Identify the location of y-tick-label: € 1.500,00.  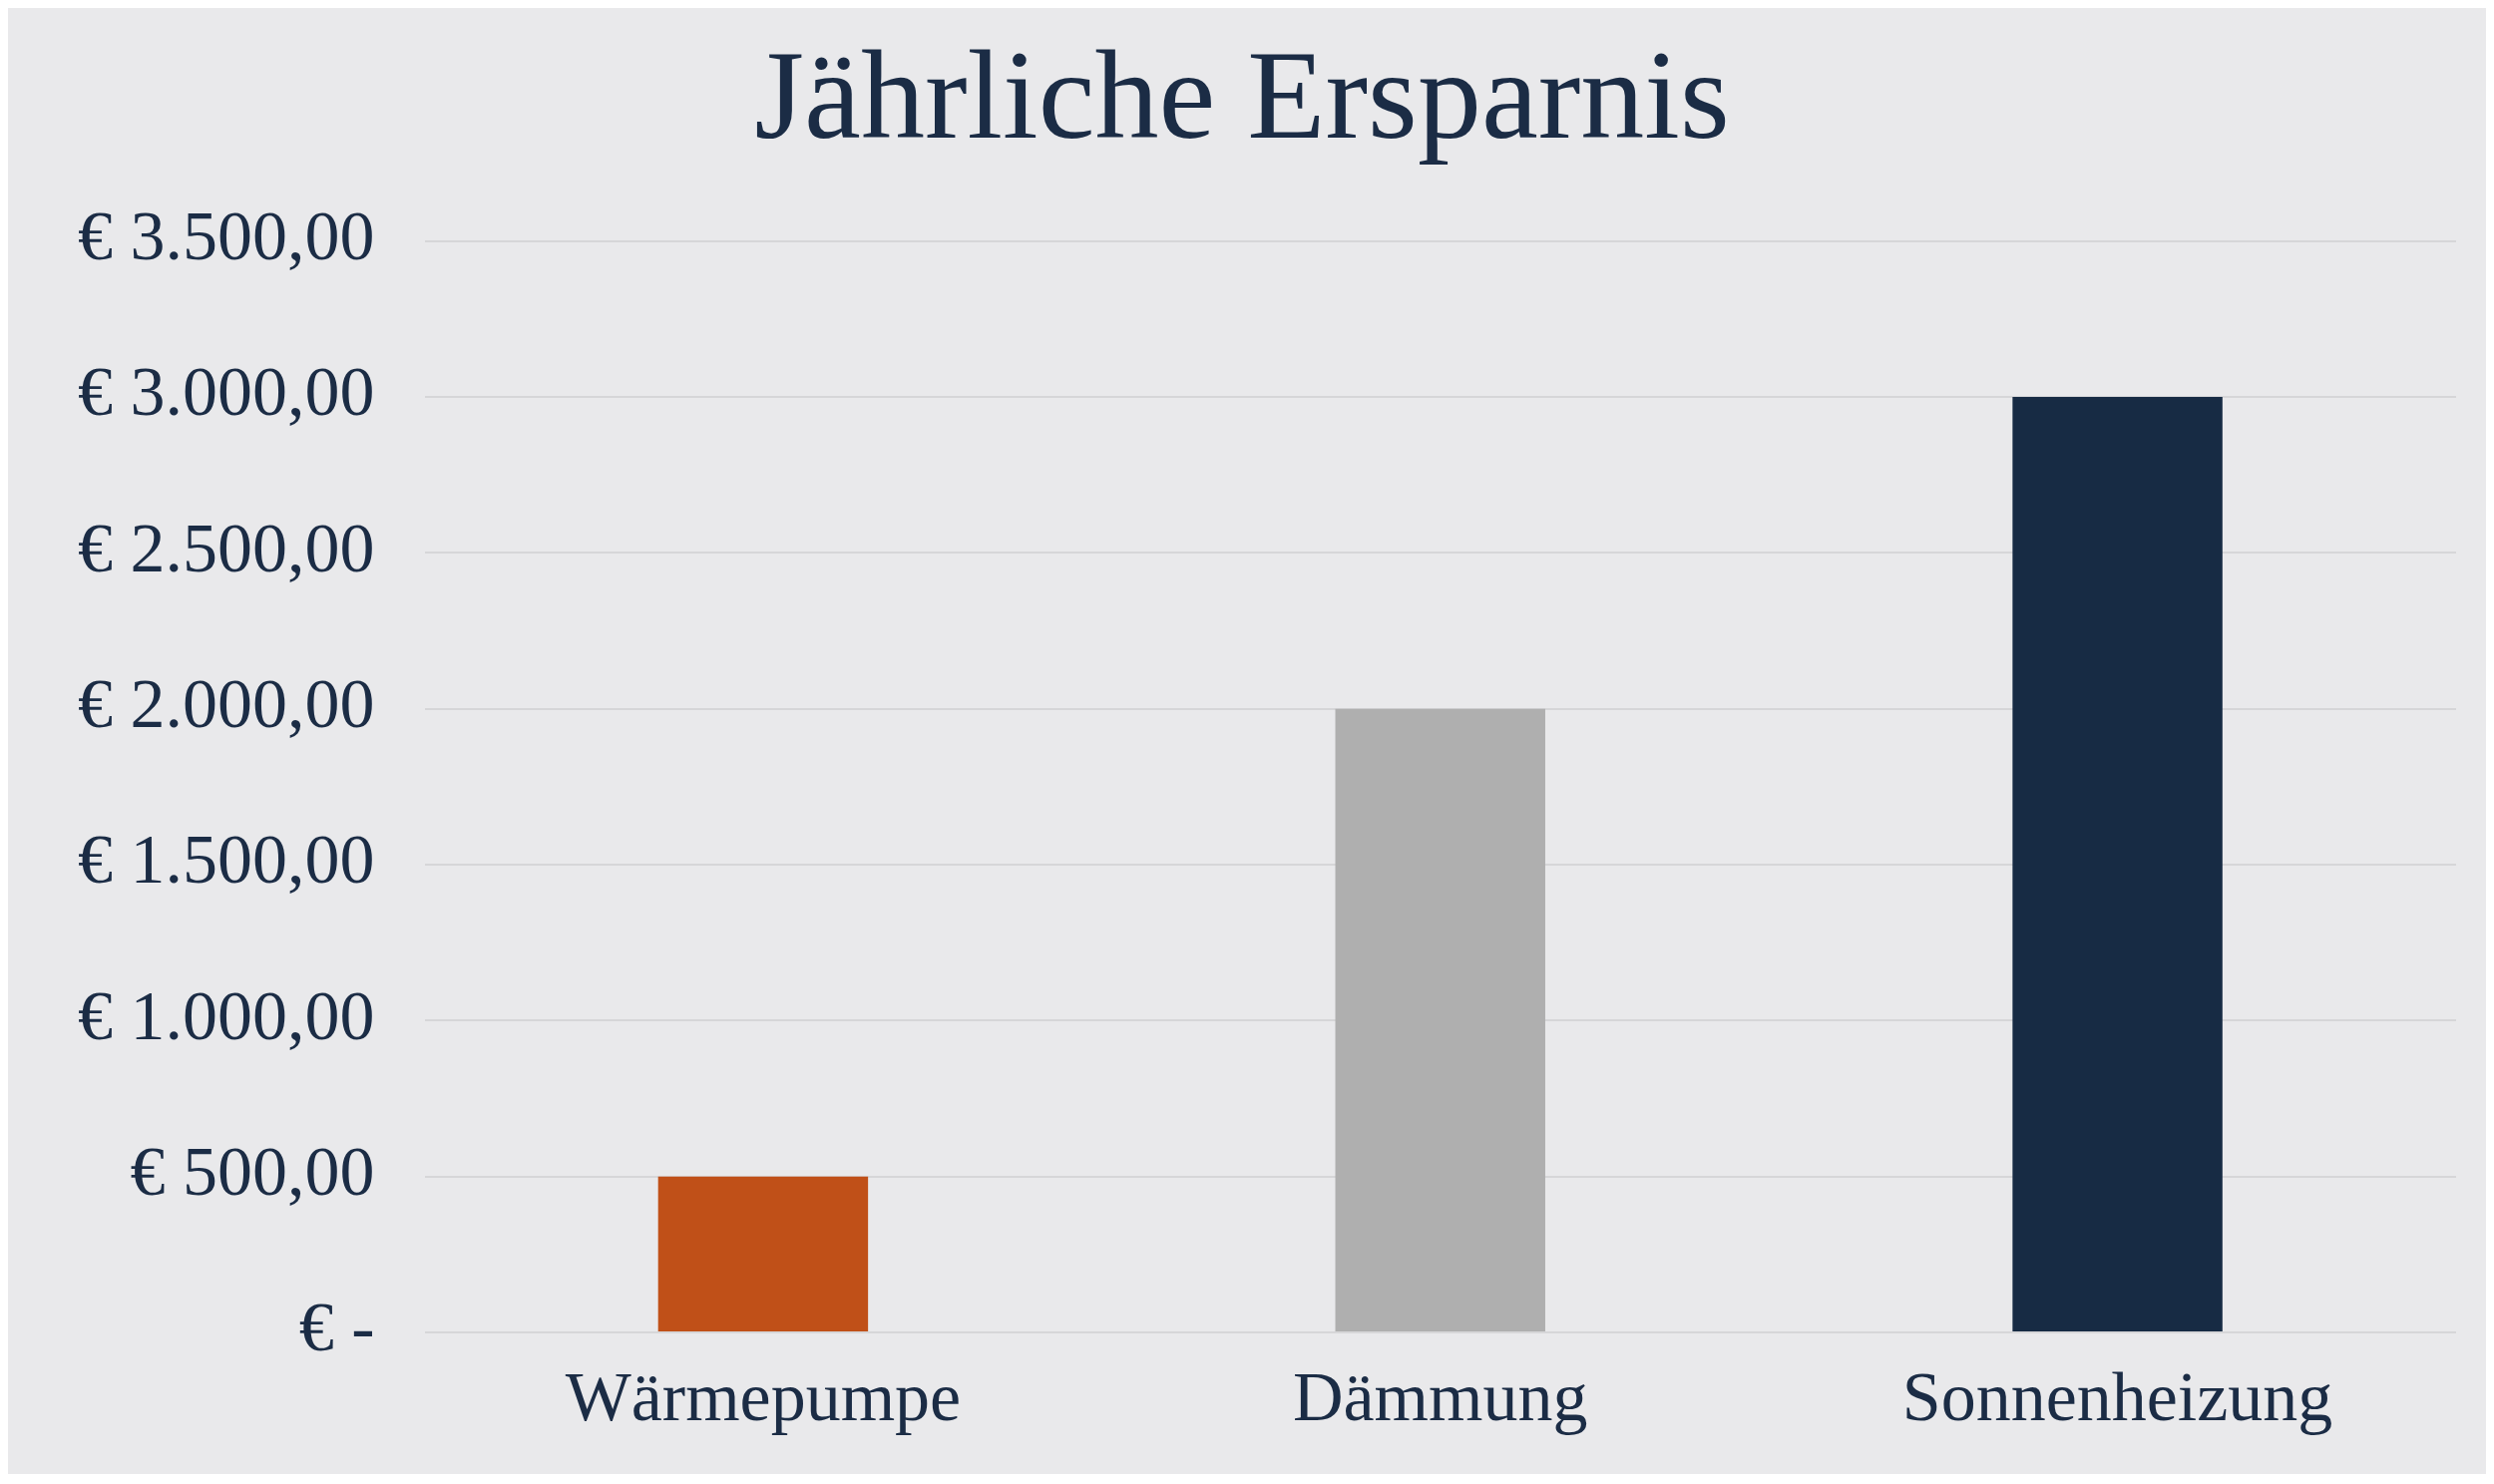
(226, 860).